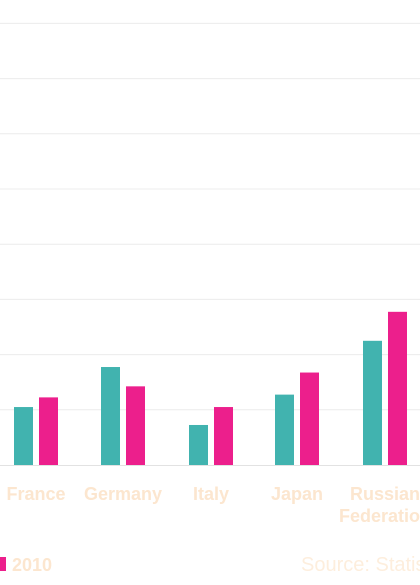 This screenshot has width=420, height=585. I want to click on legend-label-2010: 2010, so click(32, 565).